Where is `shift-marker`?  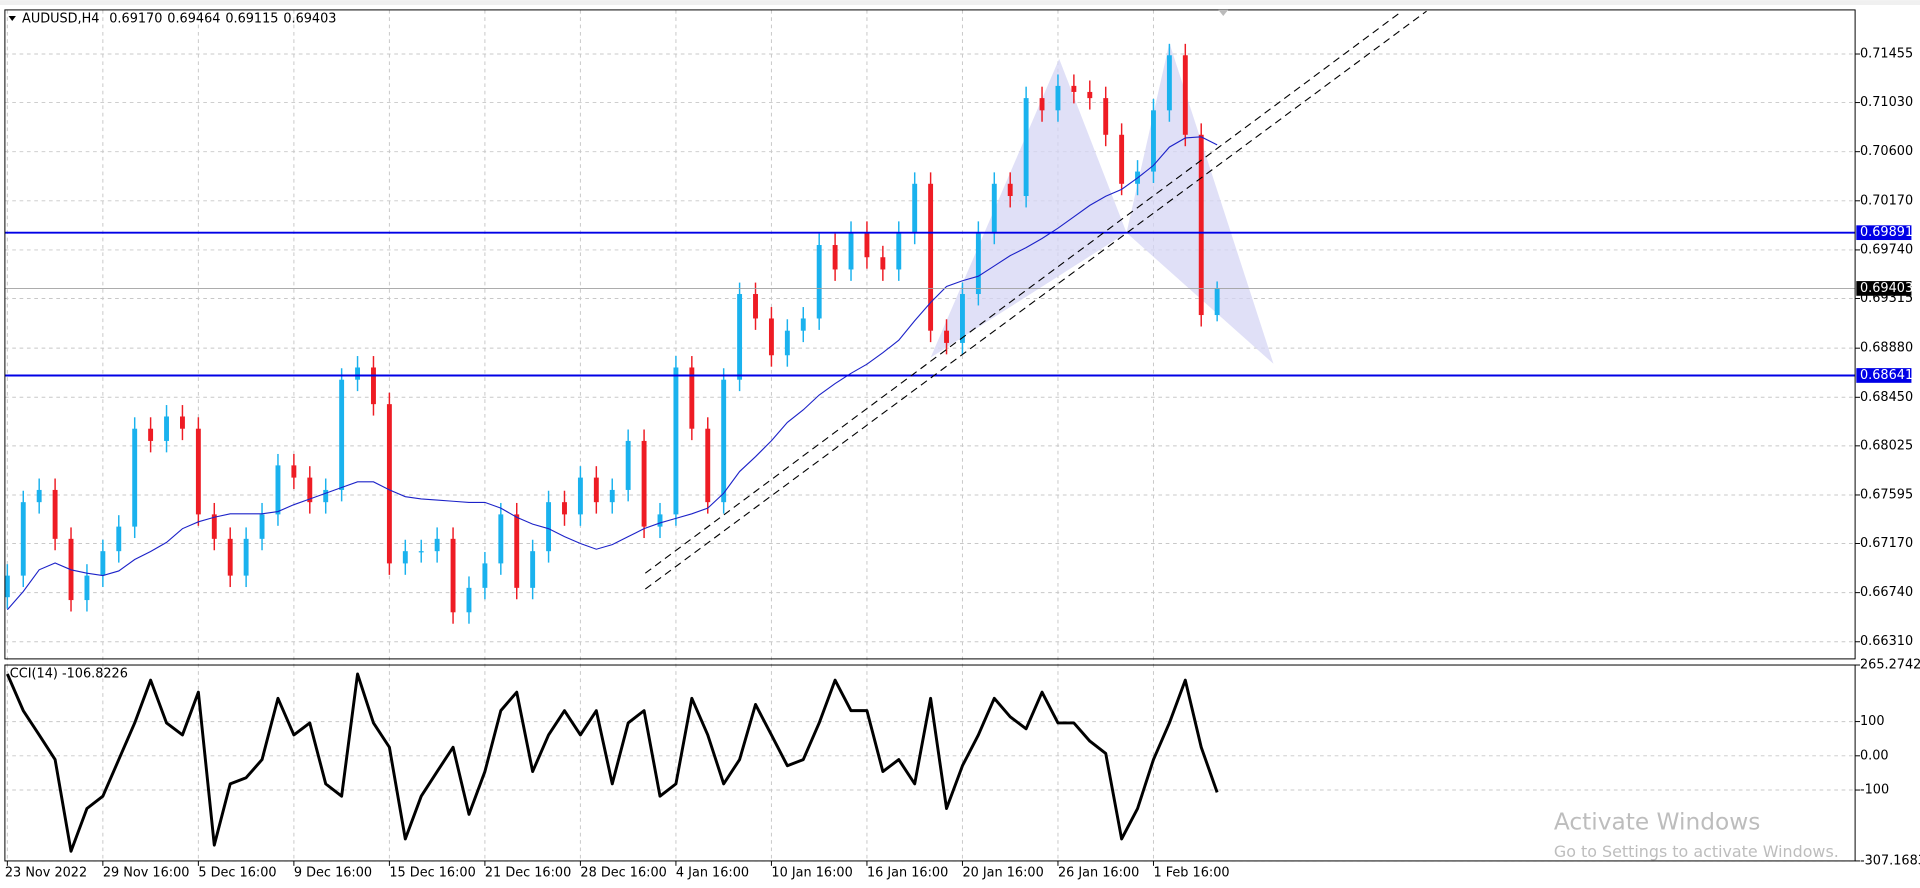
shift-marker is located at coordinates (1223, 13).